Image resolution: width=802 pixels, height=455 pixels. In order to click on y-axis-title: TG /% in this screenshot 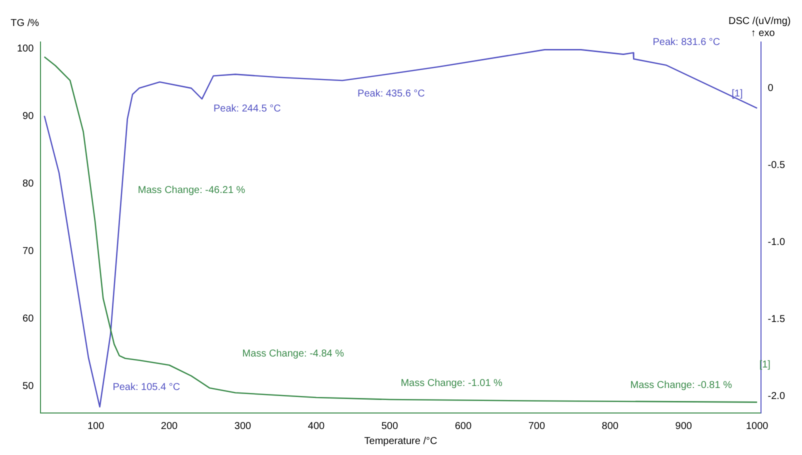, I will do `click(25, 23)`.